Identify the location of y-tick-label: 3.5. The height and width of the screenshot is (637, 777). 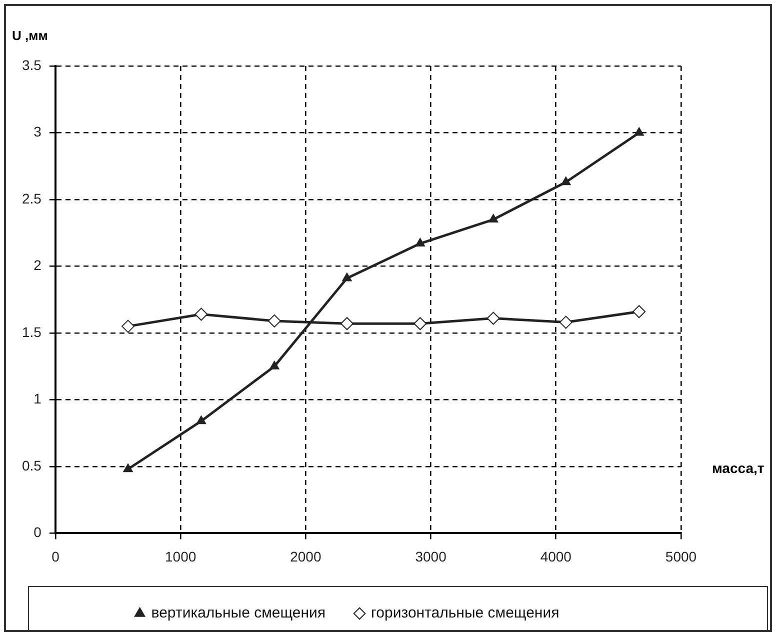
(32, 64).